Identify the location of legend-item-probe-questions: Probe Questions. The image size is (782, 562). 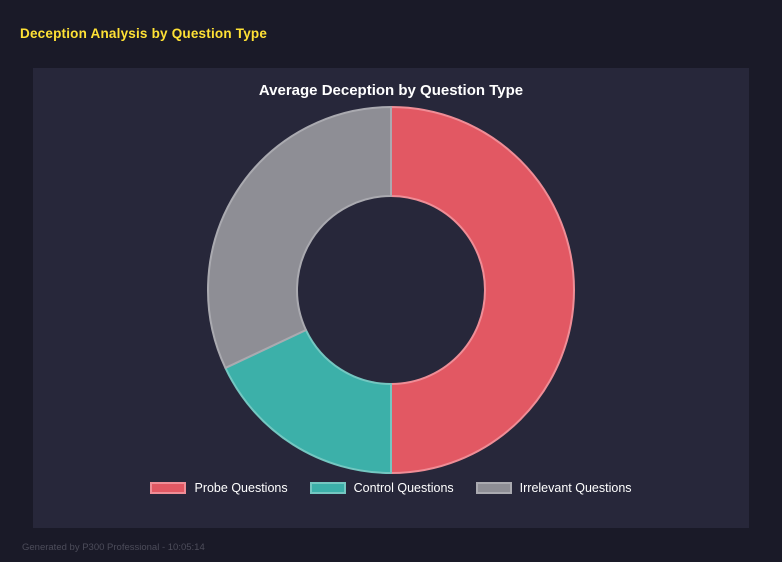
(219, 488).